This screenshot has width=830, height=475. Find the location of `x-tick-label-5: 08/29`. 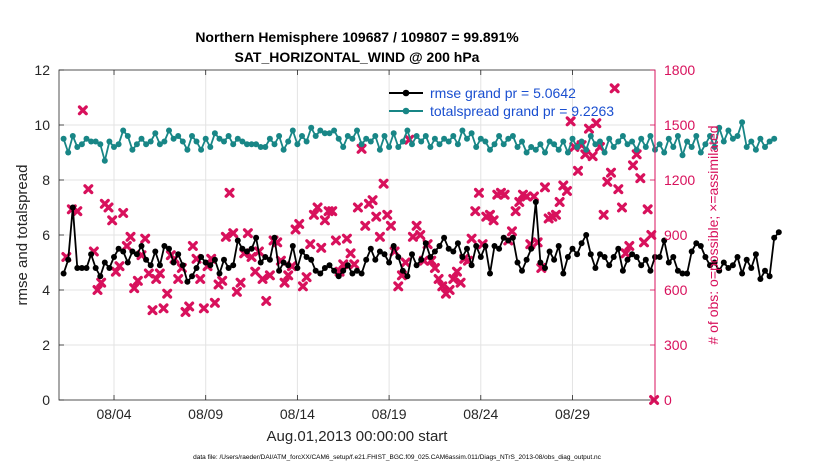

x-tick-label-5: 08/29 is located at coordinates (572, 414).